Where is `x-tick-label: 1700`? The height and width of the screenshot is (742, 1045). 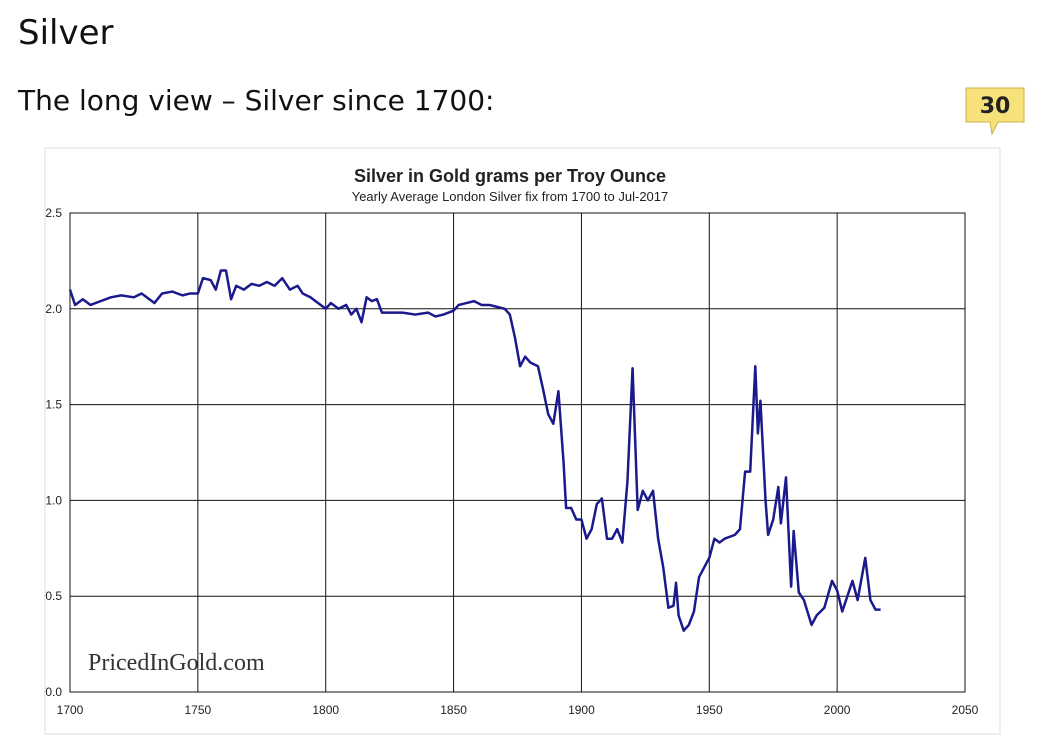 x-tick-label: 1700 is located at coordinates (70, 710).